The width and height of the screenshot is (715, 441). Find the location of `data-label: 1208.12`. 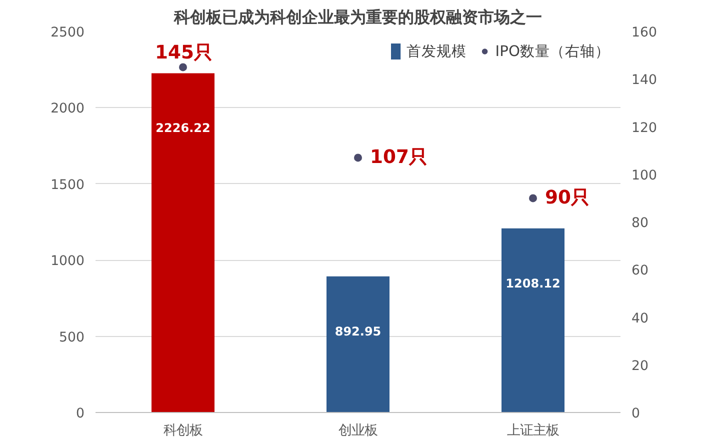

data-label: 1208.12 is located at coordinates (533, 283).